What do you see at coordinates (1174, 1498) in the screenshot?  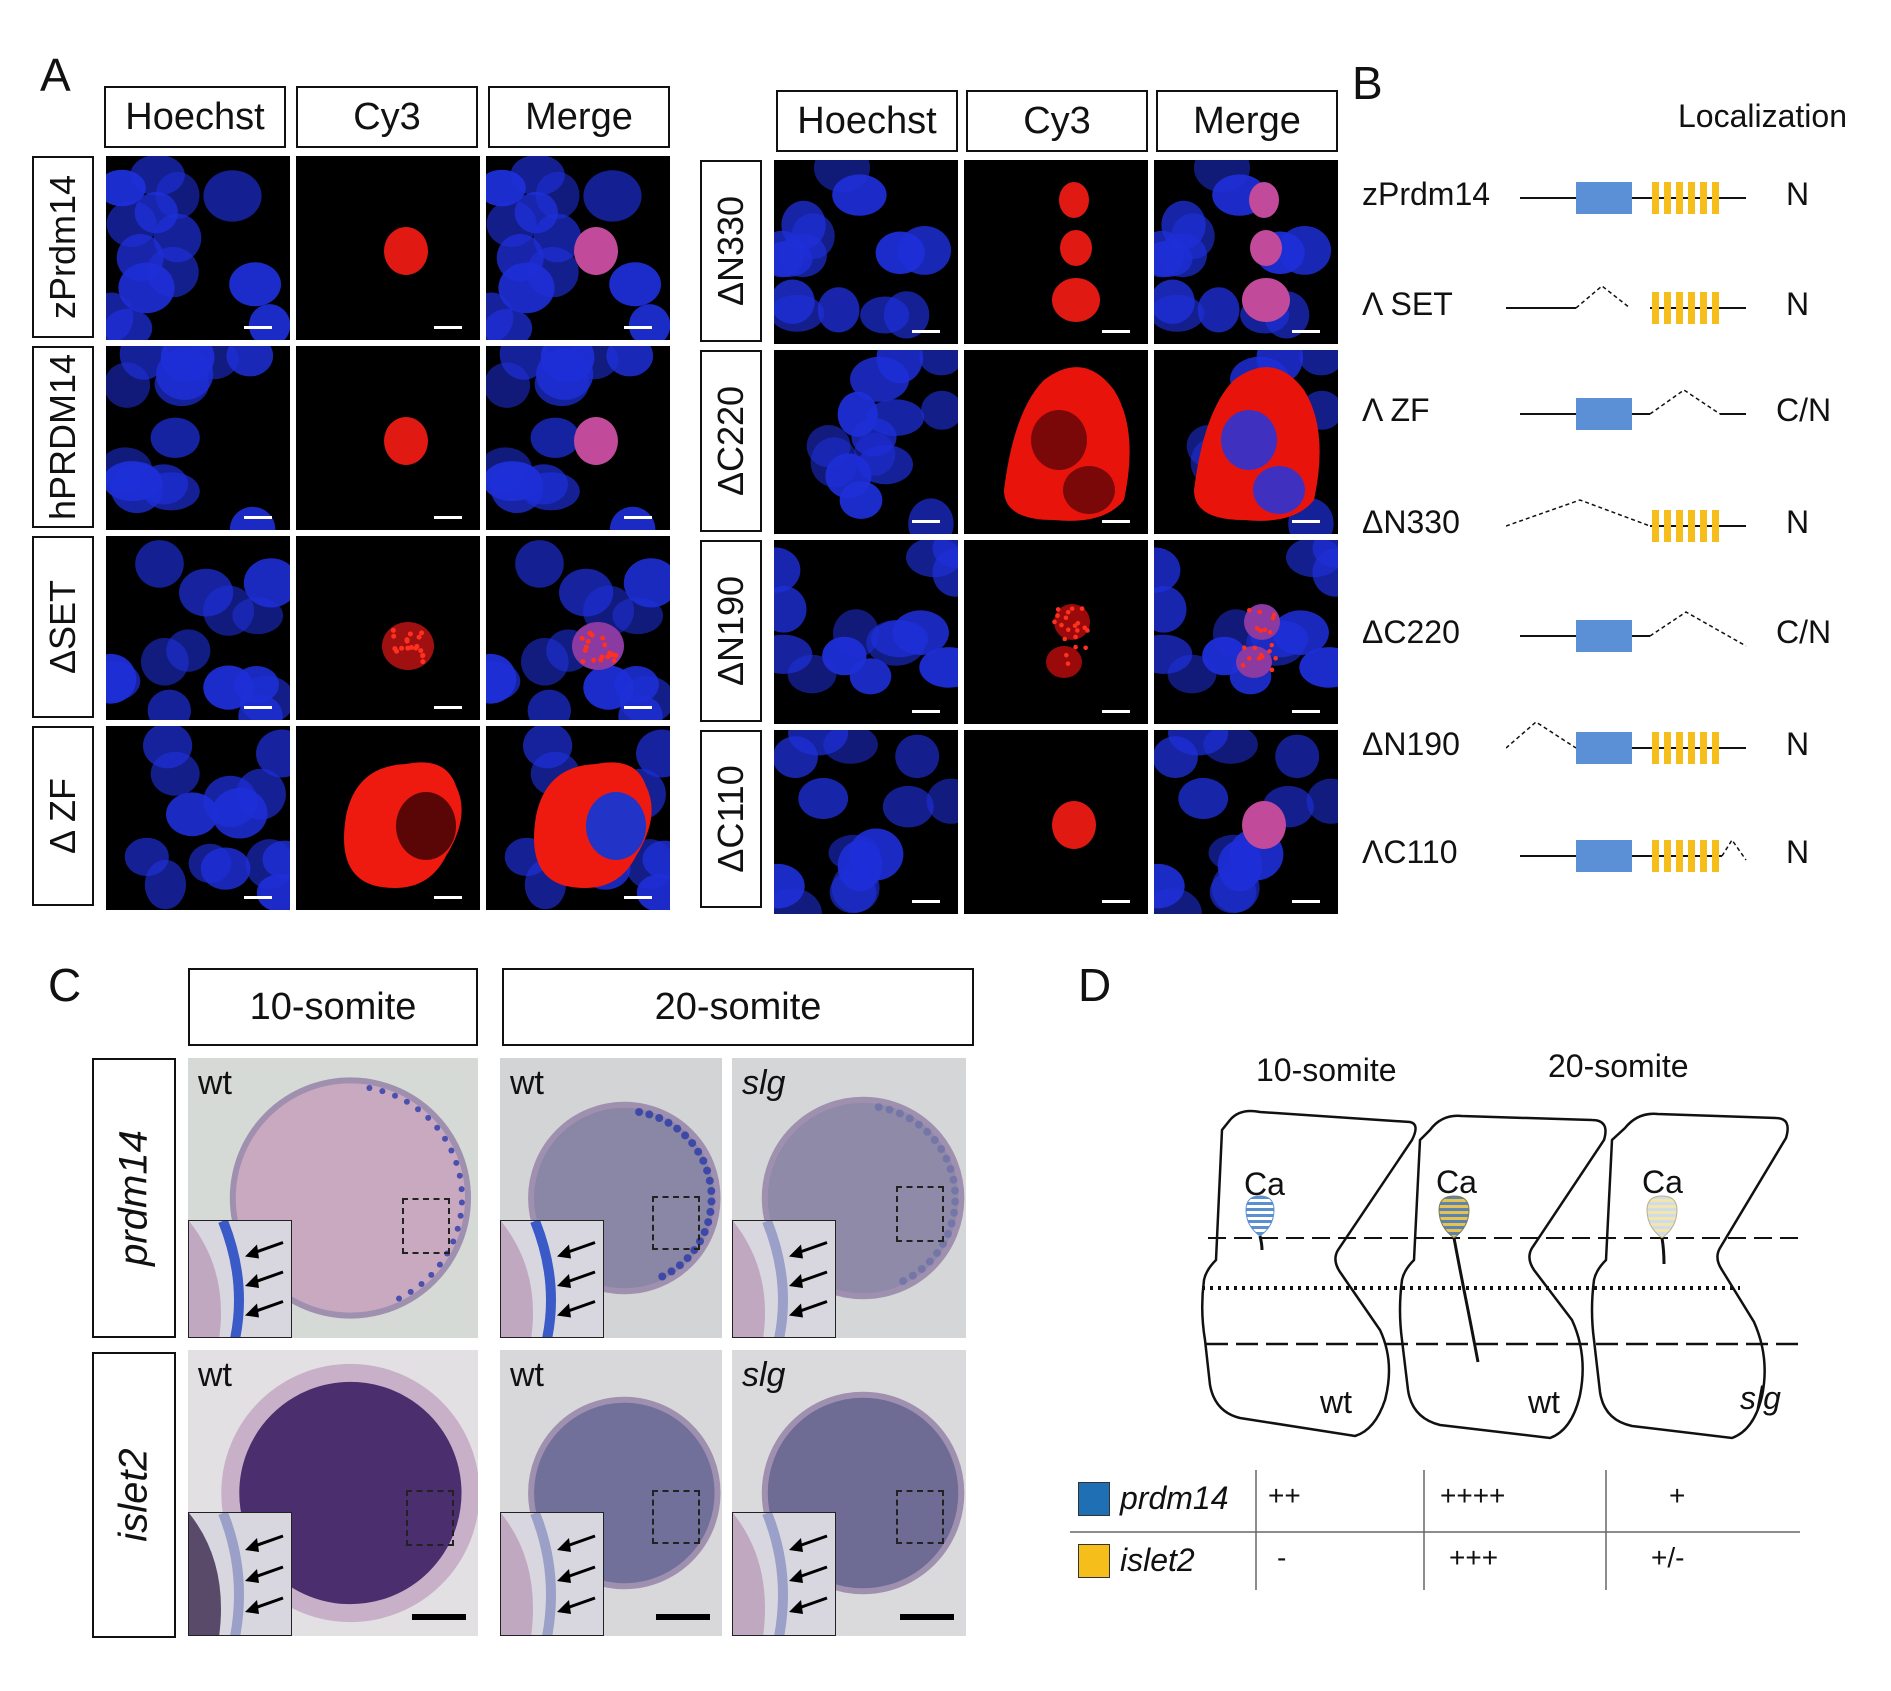 I see `table-gene-prdm14: prdm14` at bounding box center [1174, 1498].